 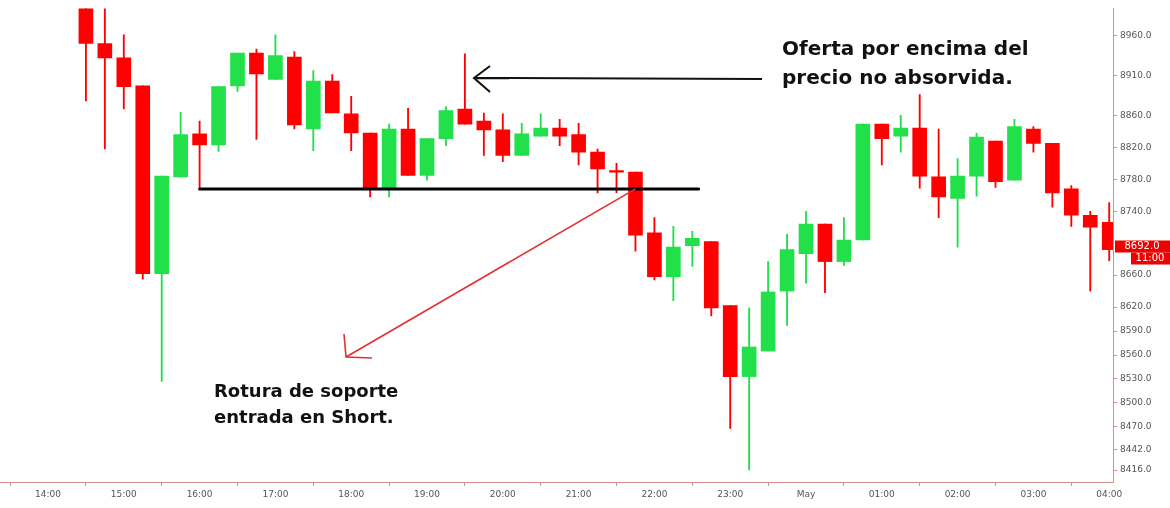 I want to click on text: 11:00, so click(x=1150, y=258).